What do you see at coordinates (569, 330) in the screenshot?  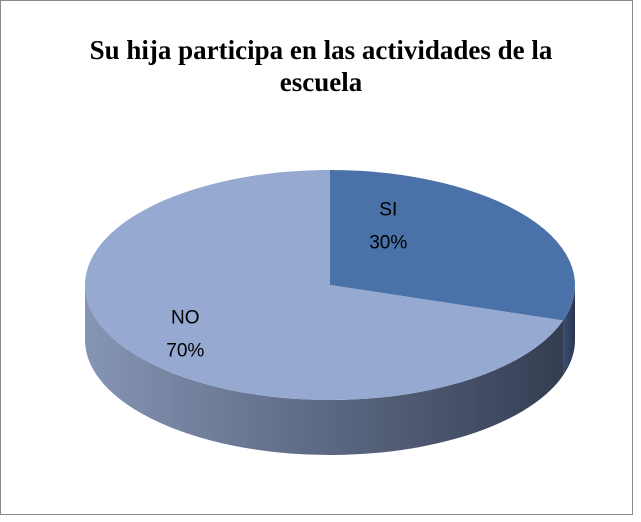 I see `pie-slice-side` at bounding box center [569, 330].